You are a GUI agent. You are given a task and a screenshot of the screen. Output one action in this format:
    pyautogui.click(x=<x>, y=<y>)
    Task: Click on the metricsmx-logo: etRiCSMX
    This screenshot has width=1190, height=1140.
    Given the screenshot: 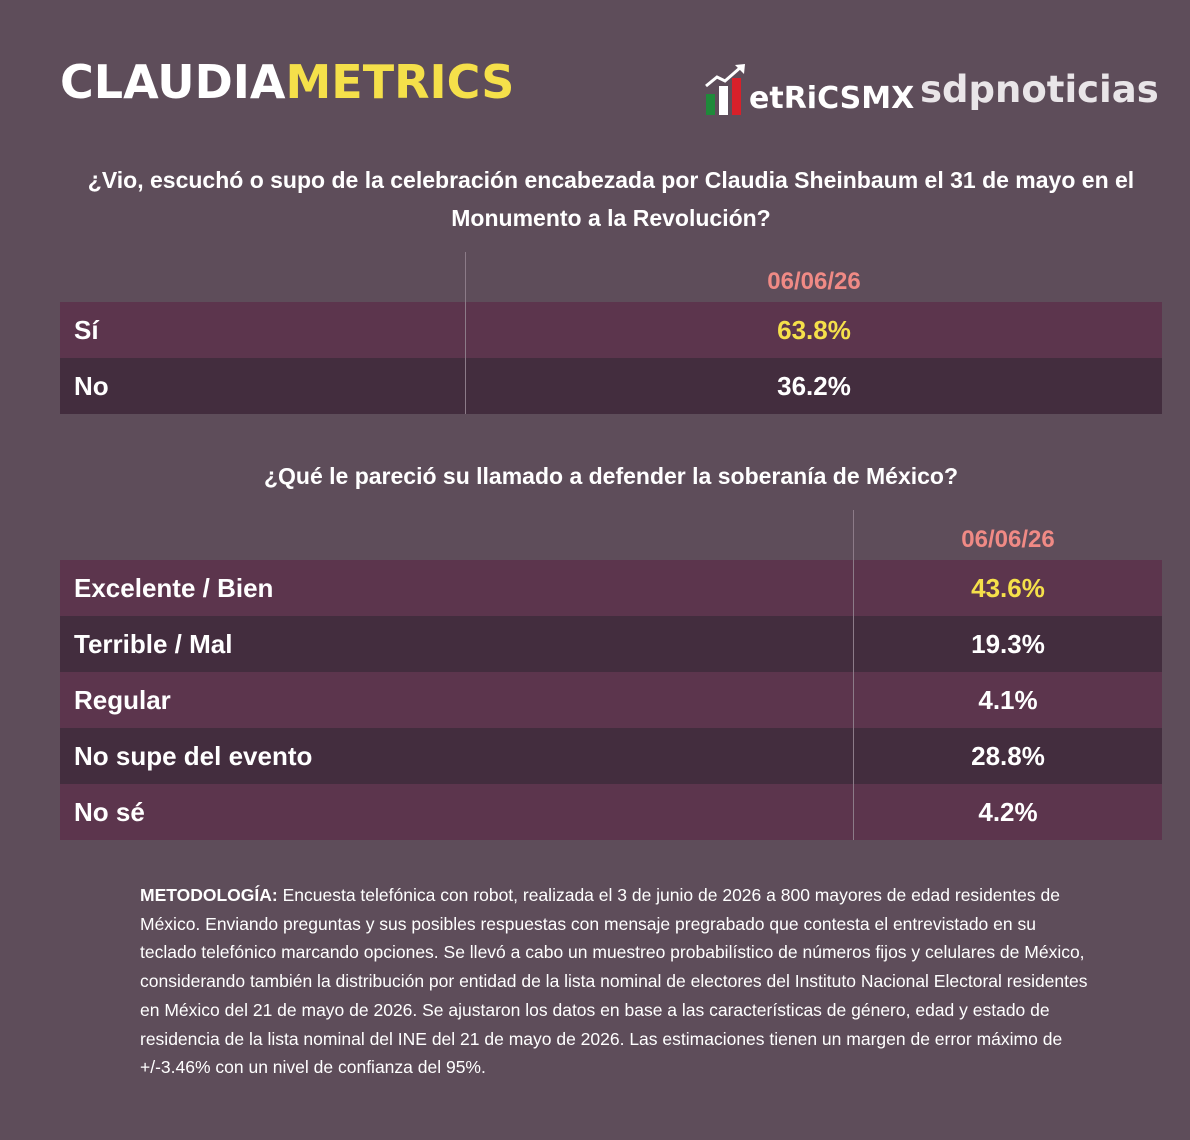 What is the action you would take?
    pyautogui.click(x=809, y=88)
    